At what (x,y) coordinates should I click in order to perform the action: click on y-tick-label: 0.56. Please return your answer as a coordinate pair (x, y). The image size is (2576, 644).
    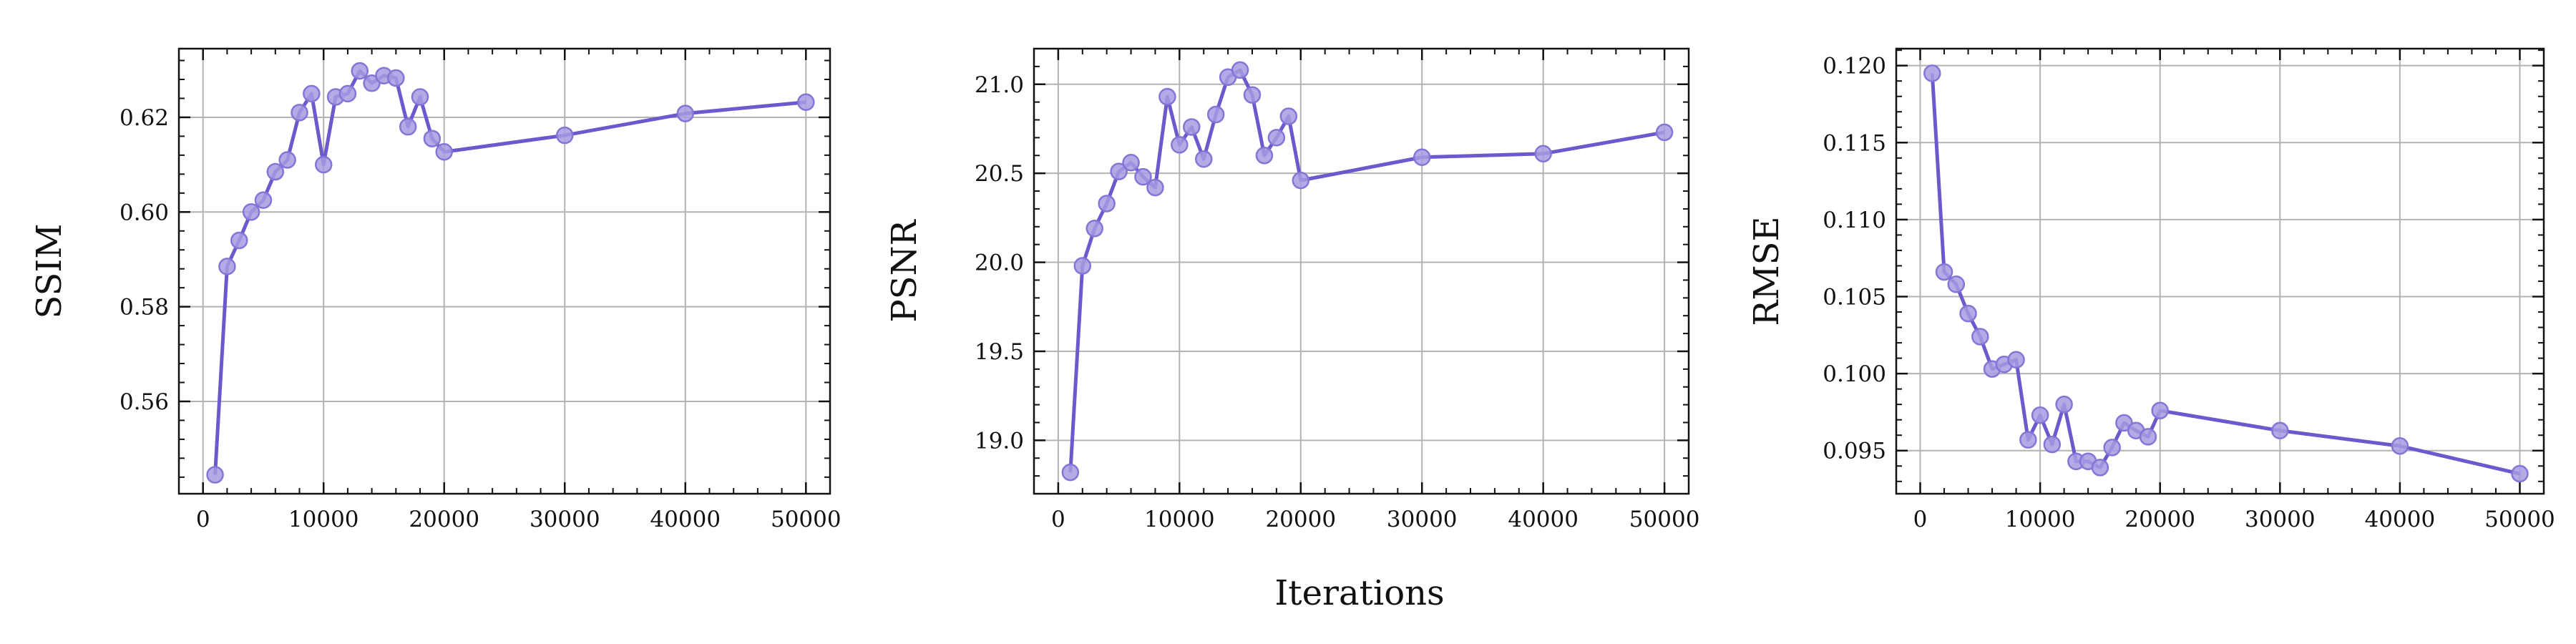
    Looking at the image, I should click on (144, 402).